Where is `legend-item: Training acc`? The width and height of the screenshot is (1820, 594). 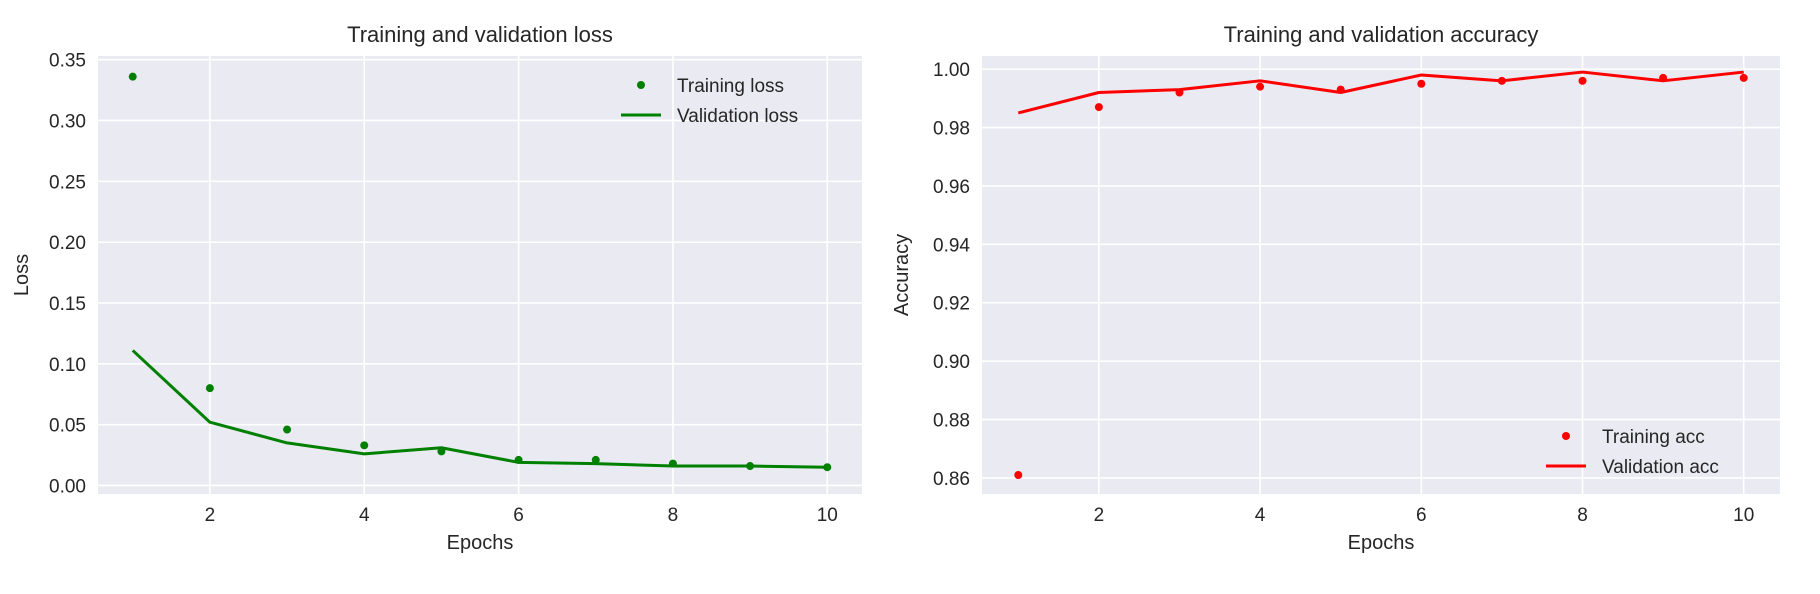
legend-item: Training acc is located at coordinates (1633, 437).